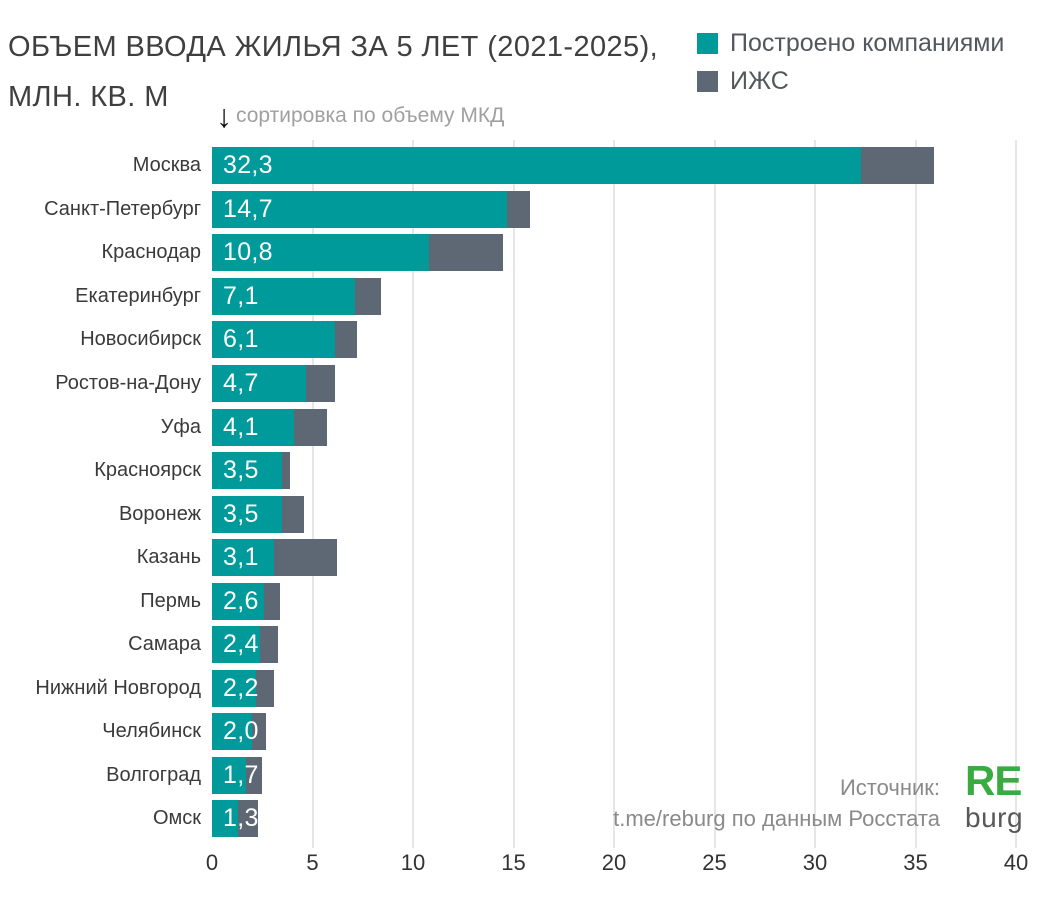 Image resolution: width=1063 pixels, height=906 pixels. Describe the element at coordinates (170, 600) in the screenshot. I see `city-label: Пермь` at that location.